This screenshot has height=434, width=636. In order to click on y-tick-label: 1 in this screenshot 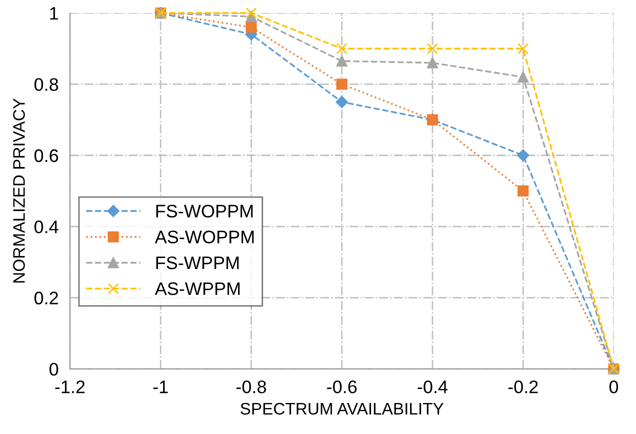, I will do `click(54, 13)`.